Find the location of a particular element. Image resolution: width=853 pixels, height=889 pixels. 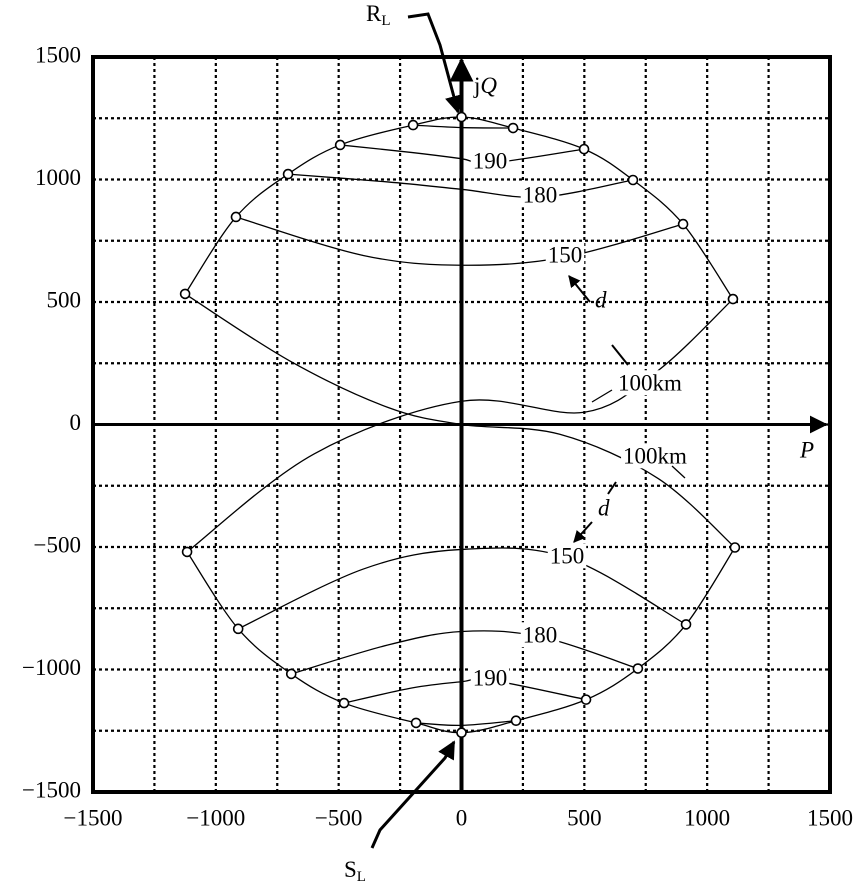

x-tick-label: 500 is located at coordinates (584, 817).